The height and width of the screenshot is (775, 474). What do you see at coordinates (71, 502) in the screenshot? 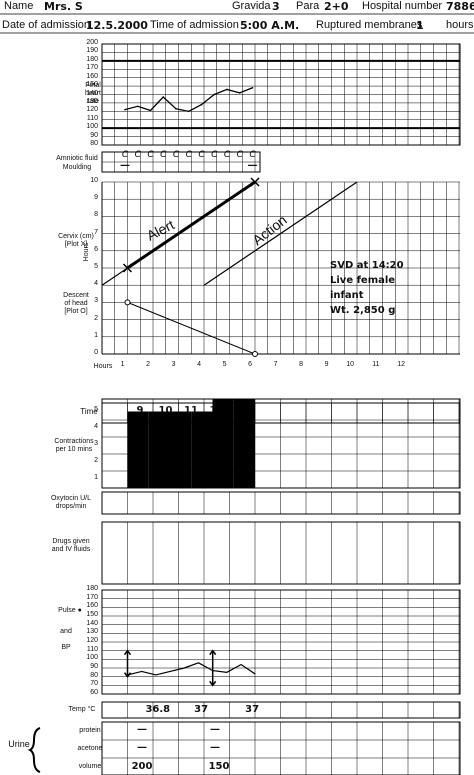
I see `oxytocin-label: Oxytocin U/L drops/min` at bounding box center [71, 502].